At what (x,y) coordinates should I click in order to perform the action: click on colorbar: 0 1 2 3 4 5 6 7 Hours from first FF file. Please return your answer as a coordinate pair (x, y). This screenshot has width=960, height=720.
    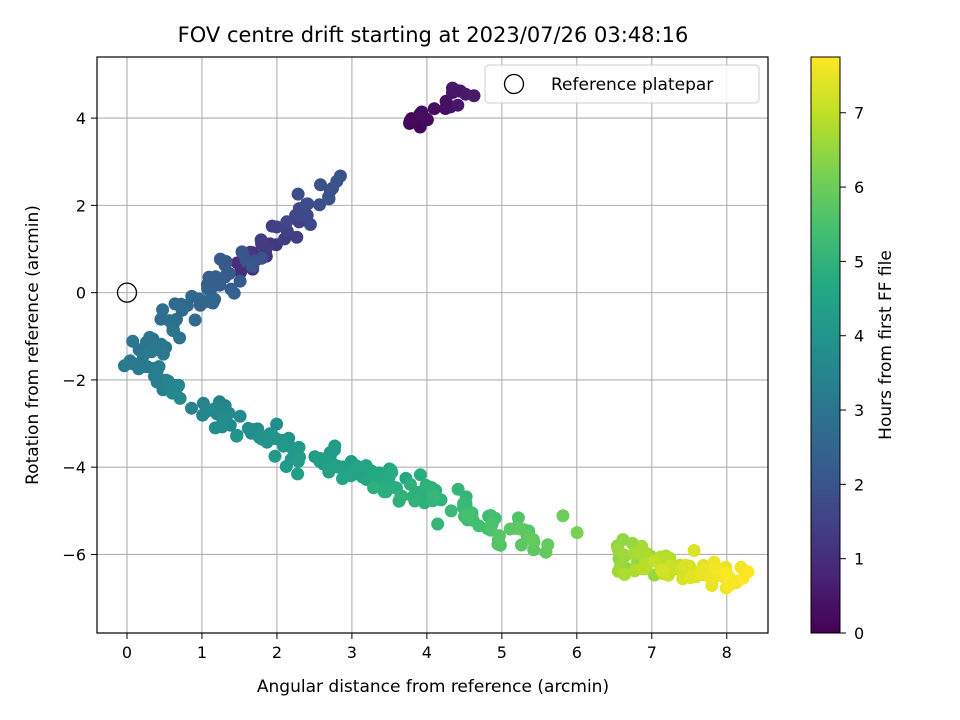
    Looking at the image, I should click on (853, 349).